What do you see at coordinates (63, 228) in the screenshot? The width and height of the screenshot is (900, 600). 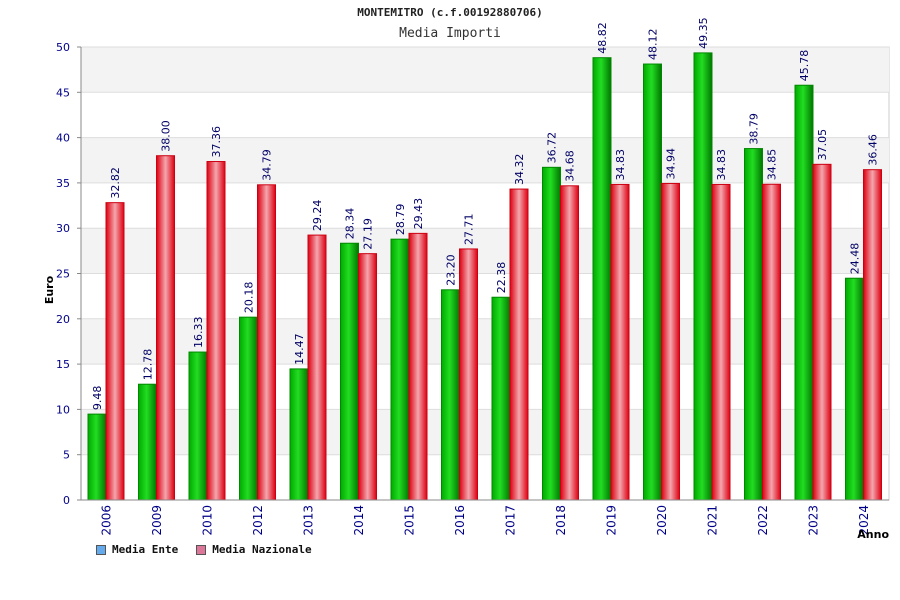 I see `y-tick-label: 30` at bounding box center [63, 228].